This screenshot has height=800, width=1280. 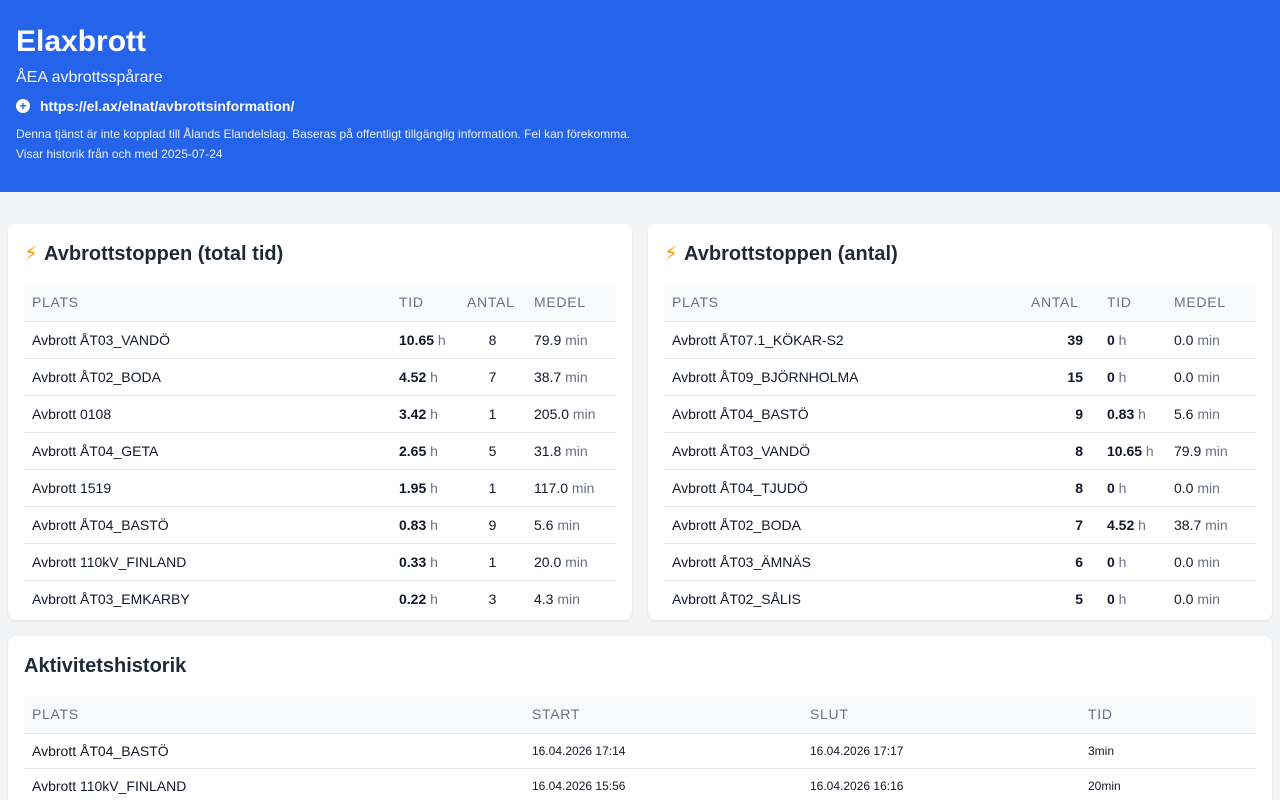 I want to click on col-start: START, so click(x=663, y=715).